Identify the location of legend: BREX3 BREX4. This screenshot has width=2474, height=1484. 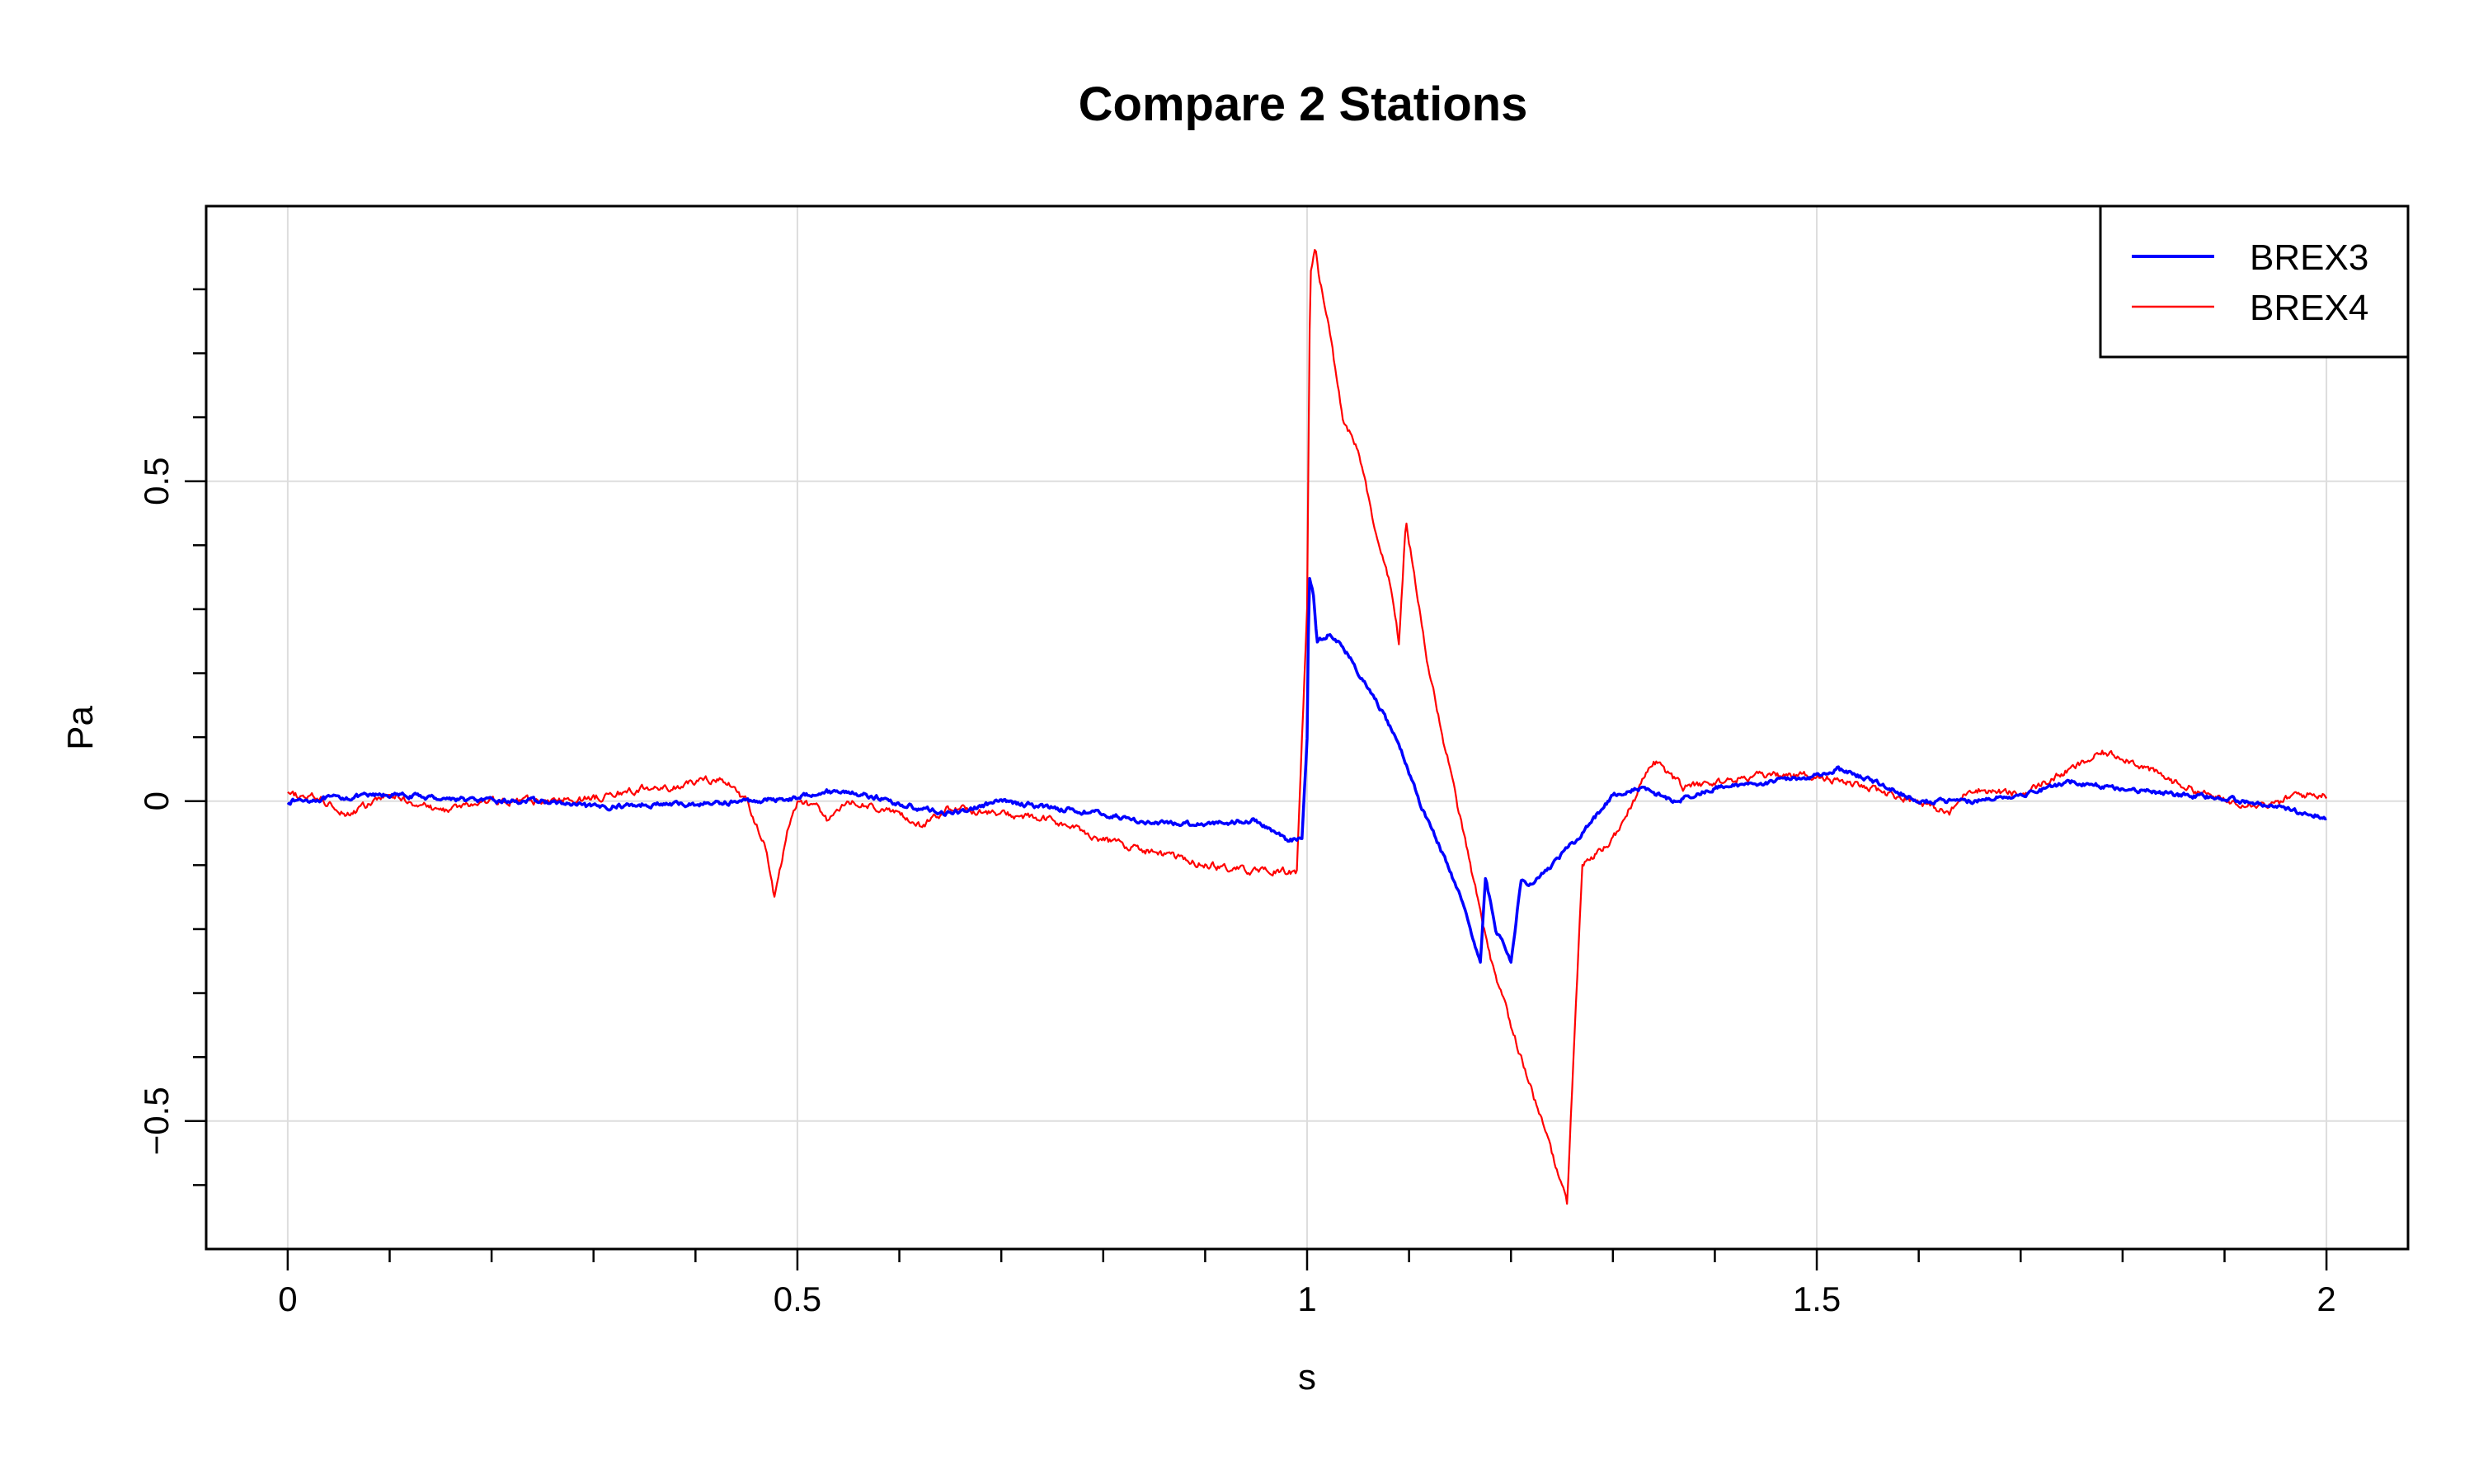
(2254, 281).